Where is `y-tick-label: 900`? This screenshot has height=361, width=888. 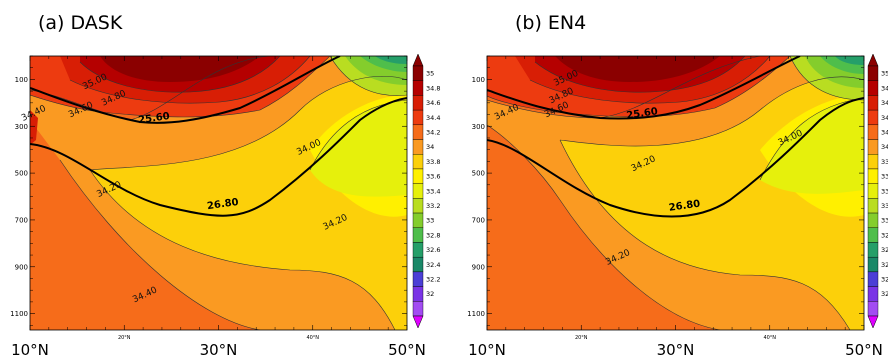
y-tick-label: 900 is located at coordinates (21, 267).